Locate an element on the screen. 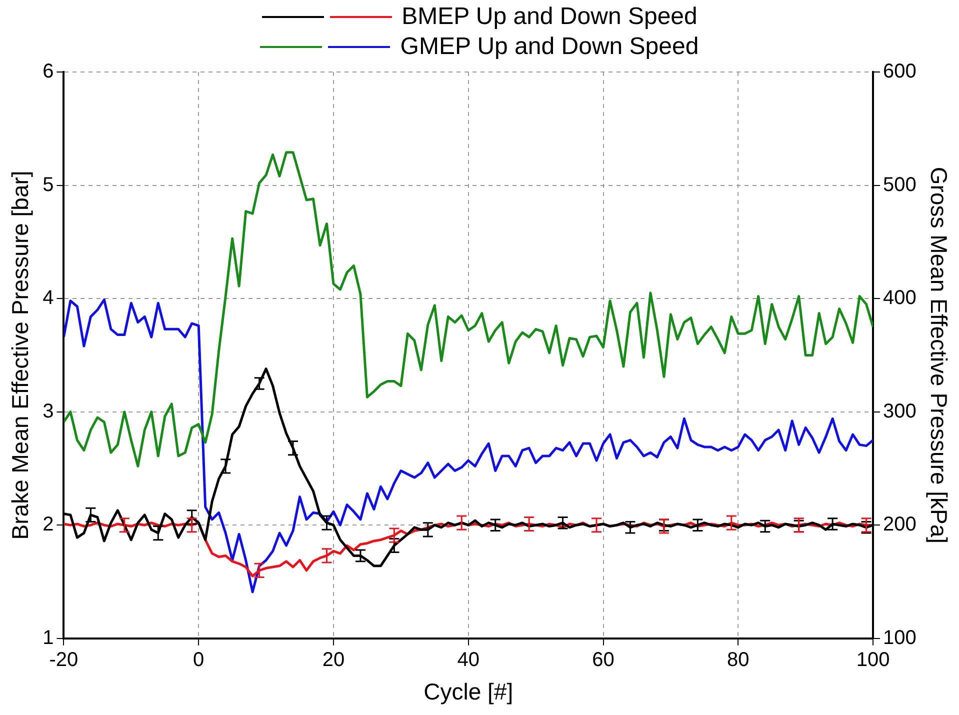 This screenshot has height=715, width=959. x-tick-label: 40 is located at coordinates (468, 659).